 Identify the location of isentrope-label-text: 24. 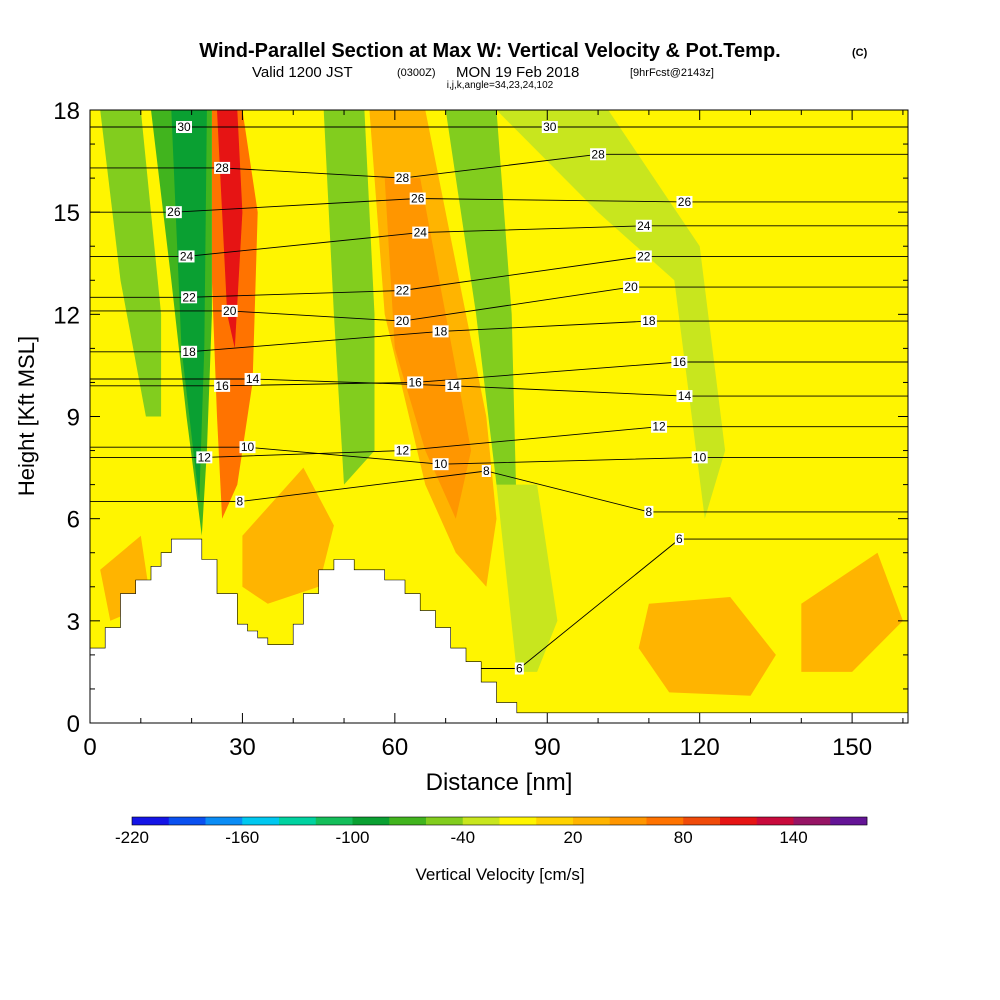
(187, 256).